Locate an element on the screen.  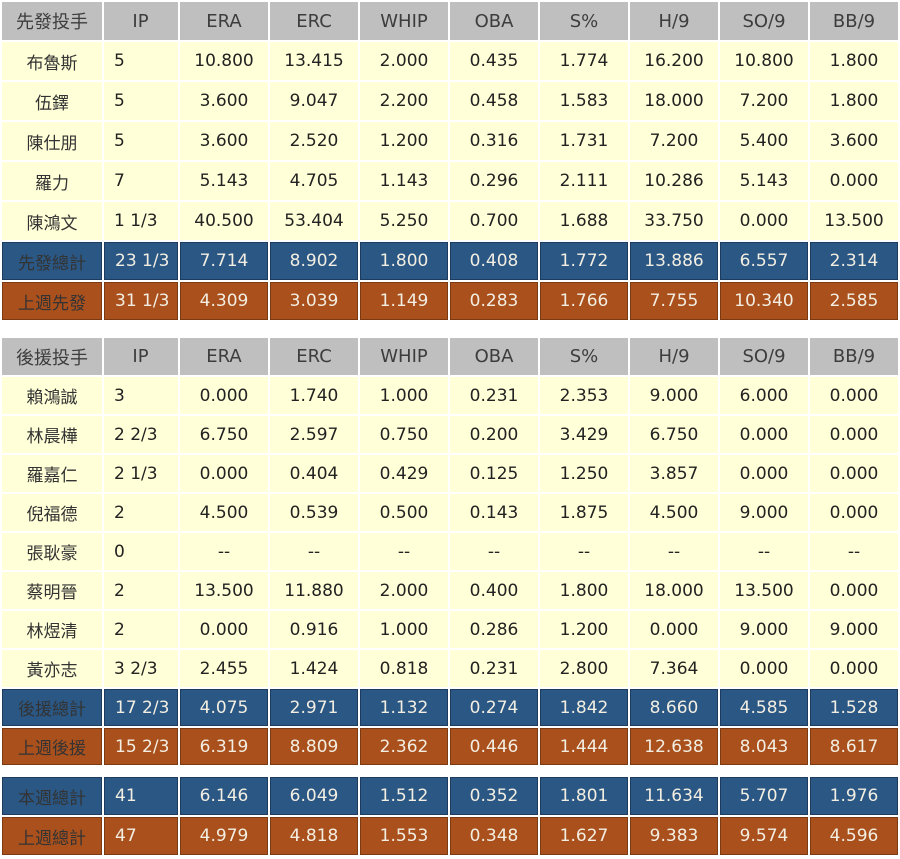
stat-cell: 10.340 is located at coordinates (764, 301).